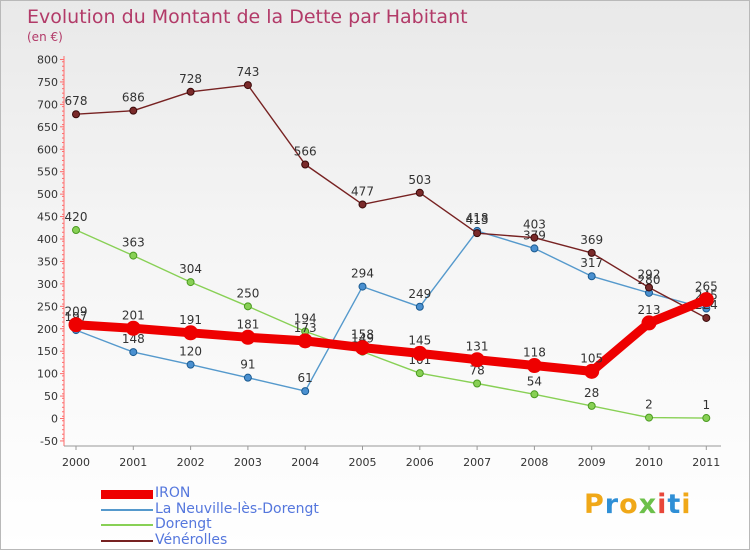 Image resolution: width=750 pixels, height=550 pixels. I want to click on data-label-venerolles: 369, so click(591, 240).